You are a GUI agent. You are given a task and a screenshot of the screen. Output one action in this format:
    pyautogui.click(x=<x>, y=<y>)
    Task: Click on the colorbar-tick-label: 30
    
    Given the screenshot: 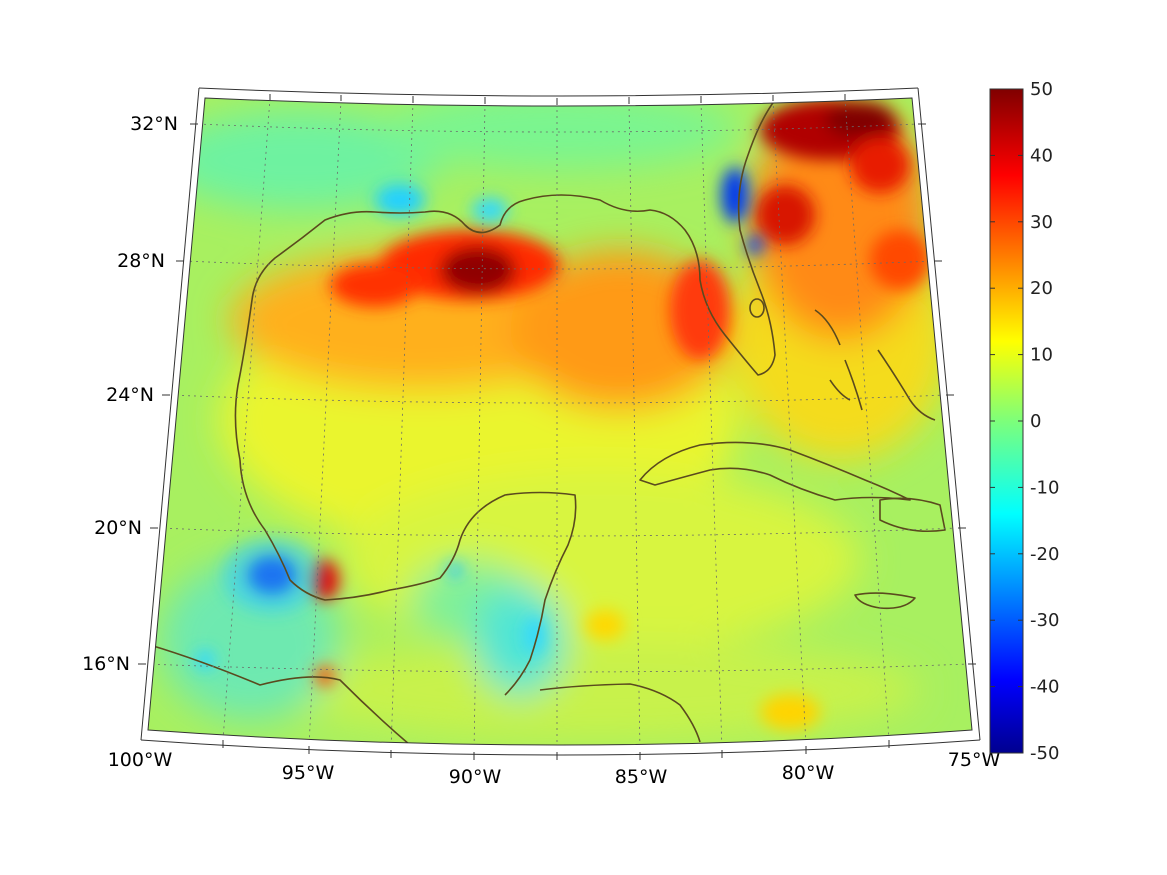 What is the action you would take?
    pyautogui.click(x=1041, y=222)
    